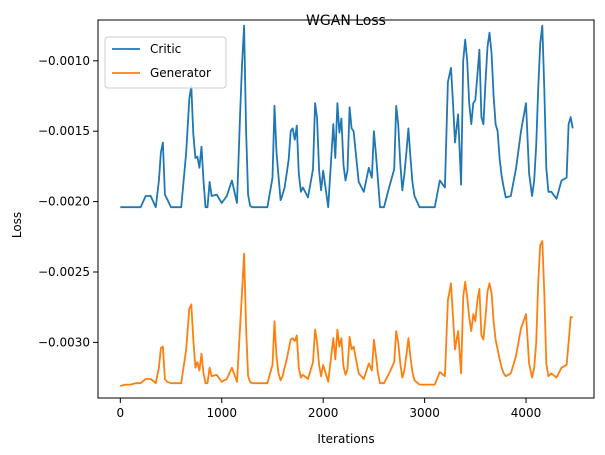  I want to click on x-tick-label: 3000, so click(424, 413).